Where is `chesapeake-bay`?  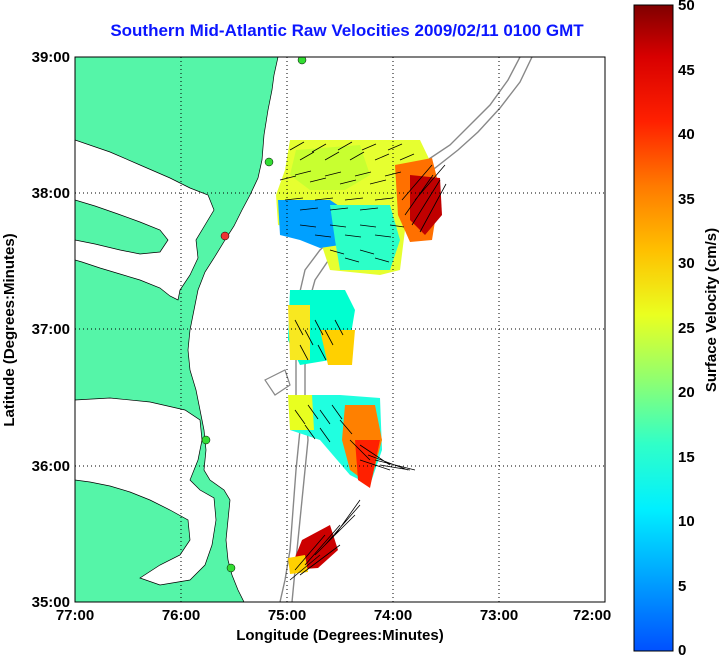
chesapeake-bay is located at coordinates (145, 220).